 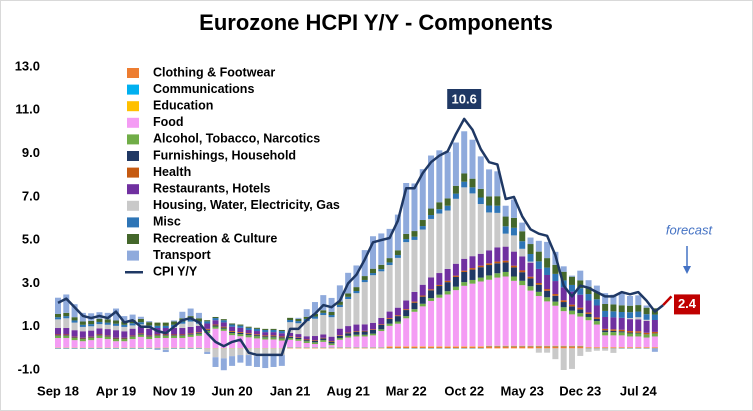 I want to click on forecast-box, so click(x=687, y=304).